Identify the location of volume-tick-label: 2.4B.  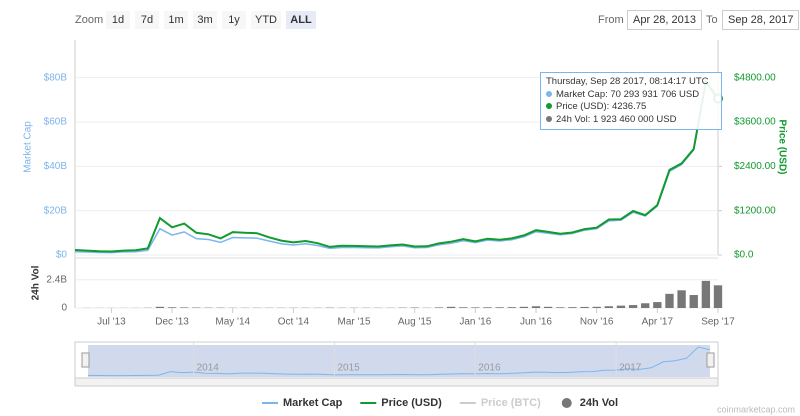
(56, 279).